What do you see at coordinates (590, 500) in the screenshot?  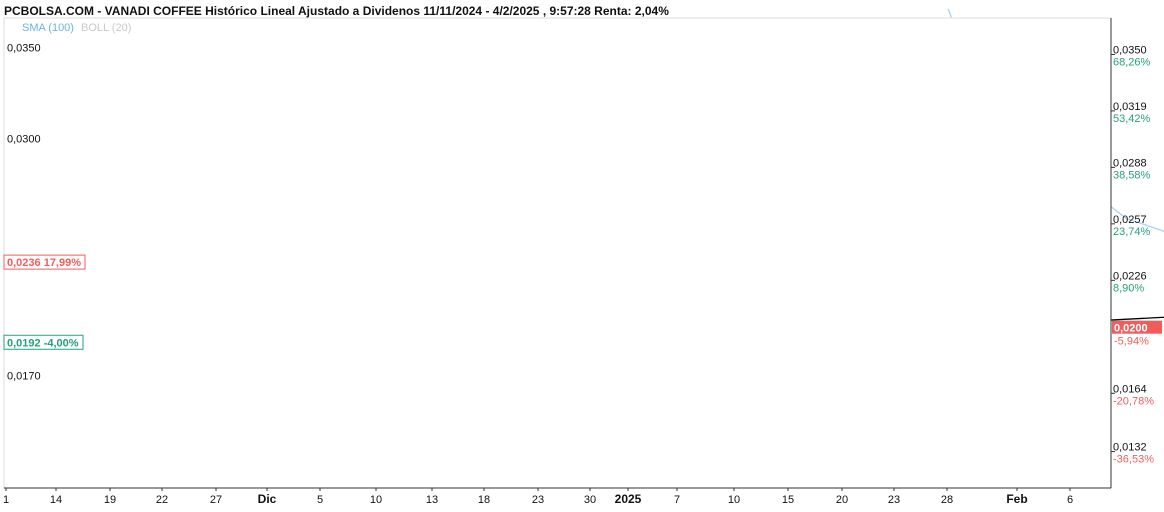 I see `x-tick-label: 30` at bounding box center [590, 500].